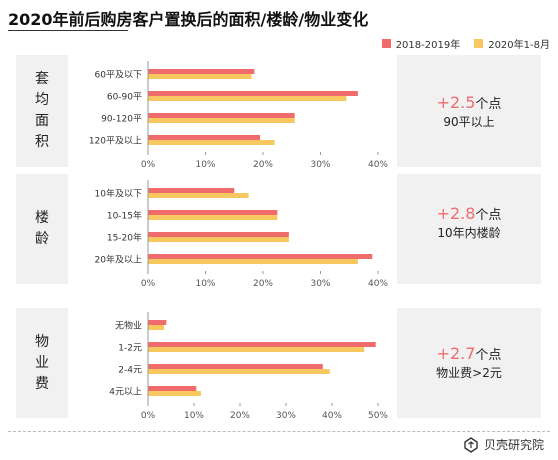 The height and width of the screenshot is (460, 558). I want to click on category-label: 60-90平, so click(124, 97).